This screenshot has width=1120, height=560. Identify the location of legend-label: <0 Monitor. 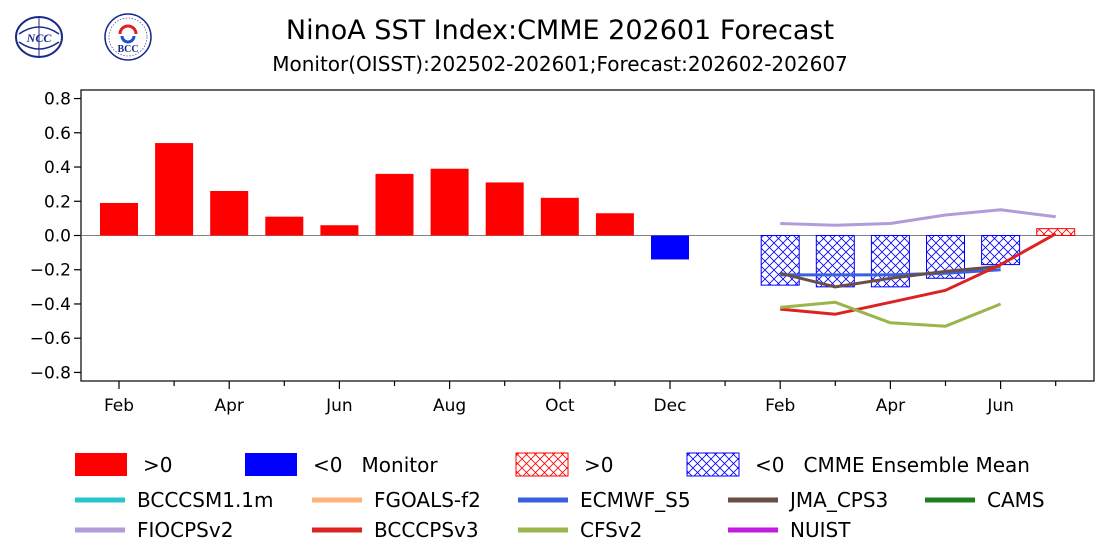
(375, 465).